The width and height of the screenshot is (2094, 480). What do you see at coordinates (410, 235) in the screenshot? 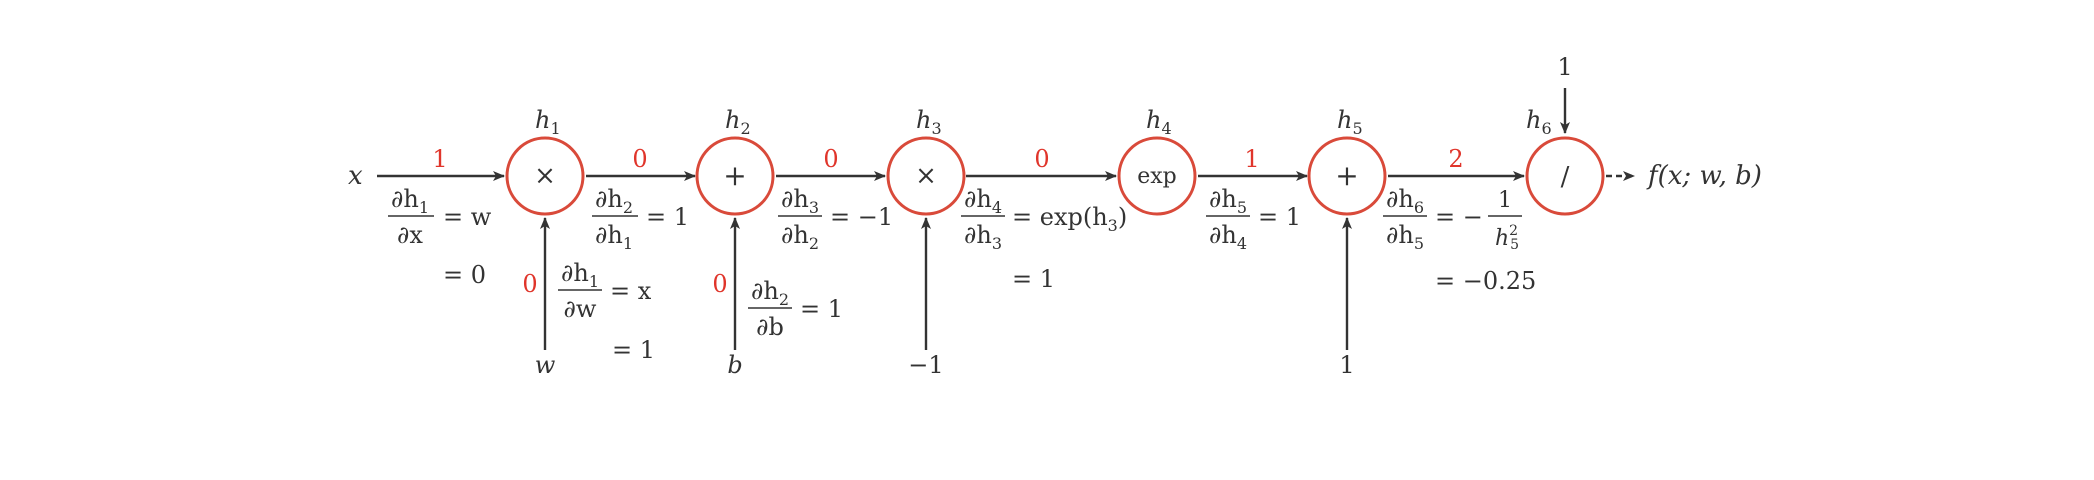
I see `svg-text: ∂x` at bounding box center [410, 235].